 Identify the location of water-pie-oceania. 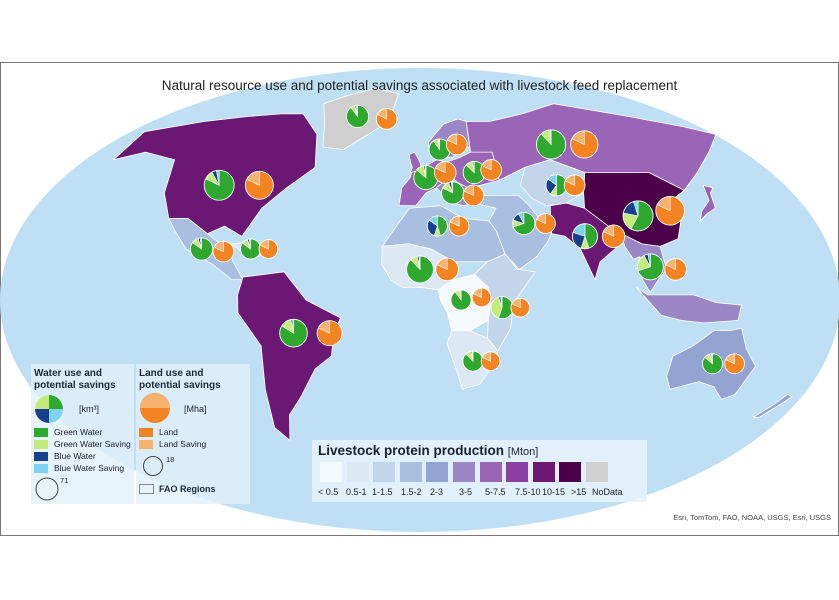
(713, 364).